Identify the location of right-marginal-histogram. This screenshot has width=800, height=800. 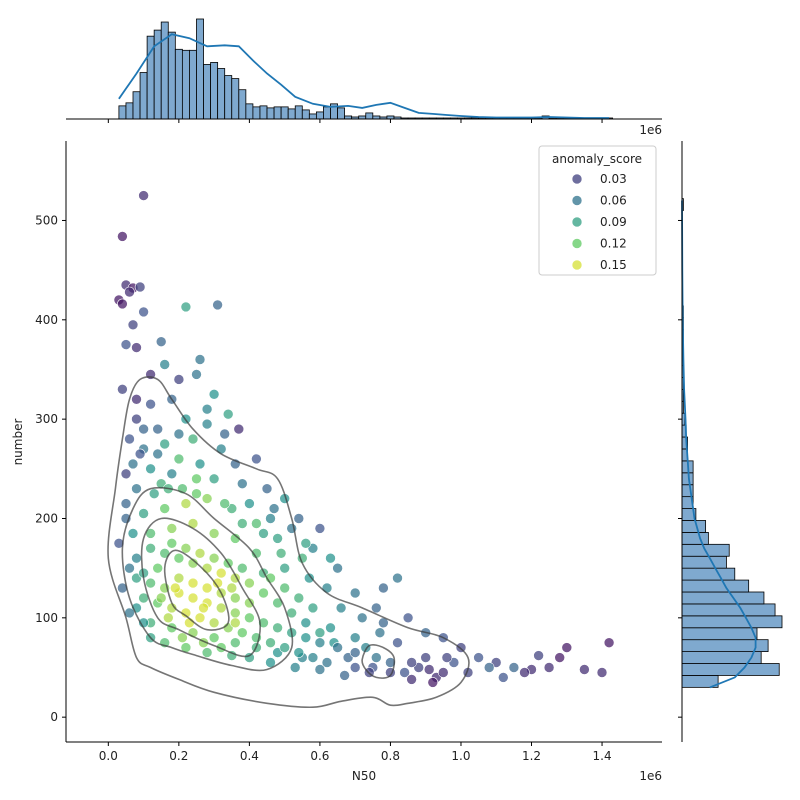
(732, 443).